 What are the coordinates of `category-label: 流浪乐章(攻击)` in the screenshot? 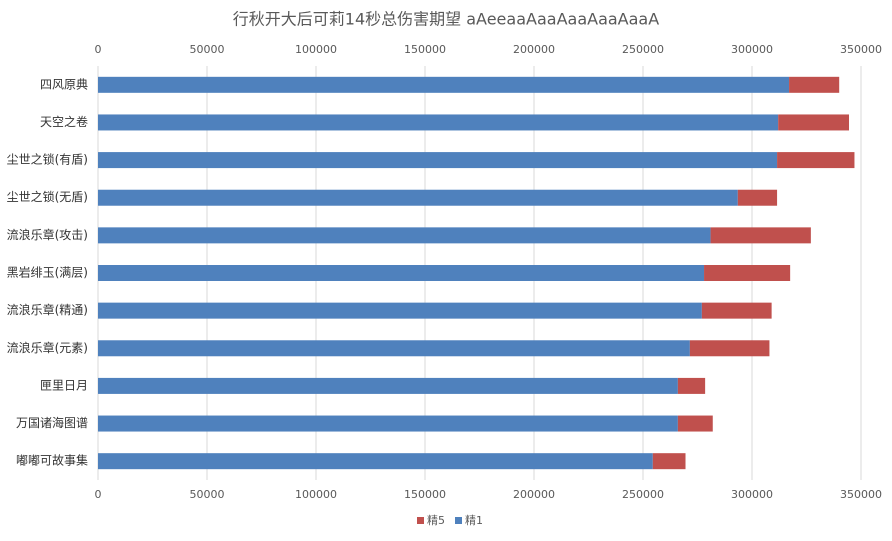 It's located at (47, 234).